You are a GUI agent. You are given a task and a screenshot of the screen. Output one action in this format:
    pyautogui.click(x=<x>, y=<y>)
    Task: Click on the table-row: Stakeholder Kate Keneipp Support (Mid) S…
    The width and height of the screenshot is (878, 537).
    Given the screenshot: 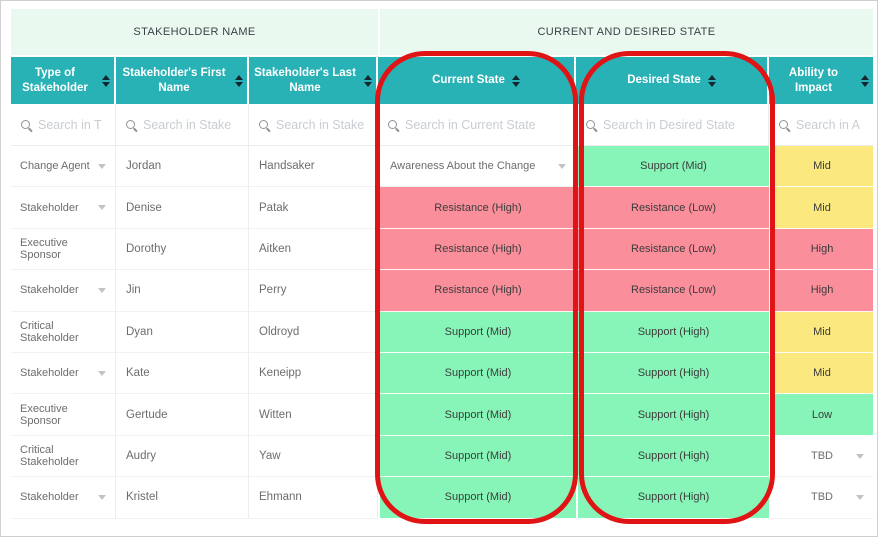 What is the action you would take?
    pyautogui.click(x=442, y=373)
    